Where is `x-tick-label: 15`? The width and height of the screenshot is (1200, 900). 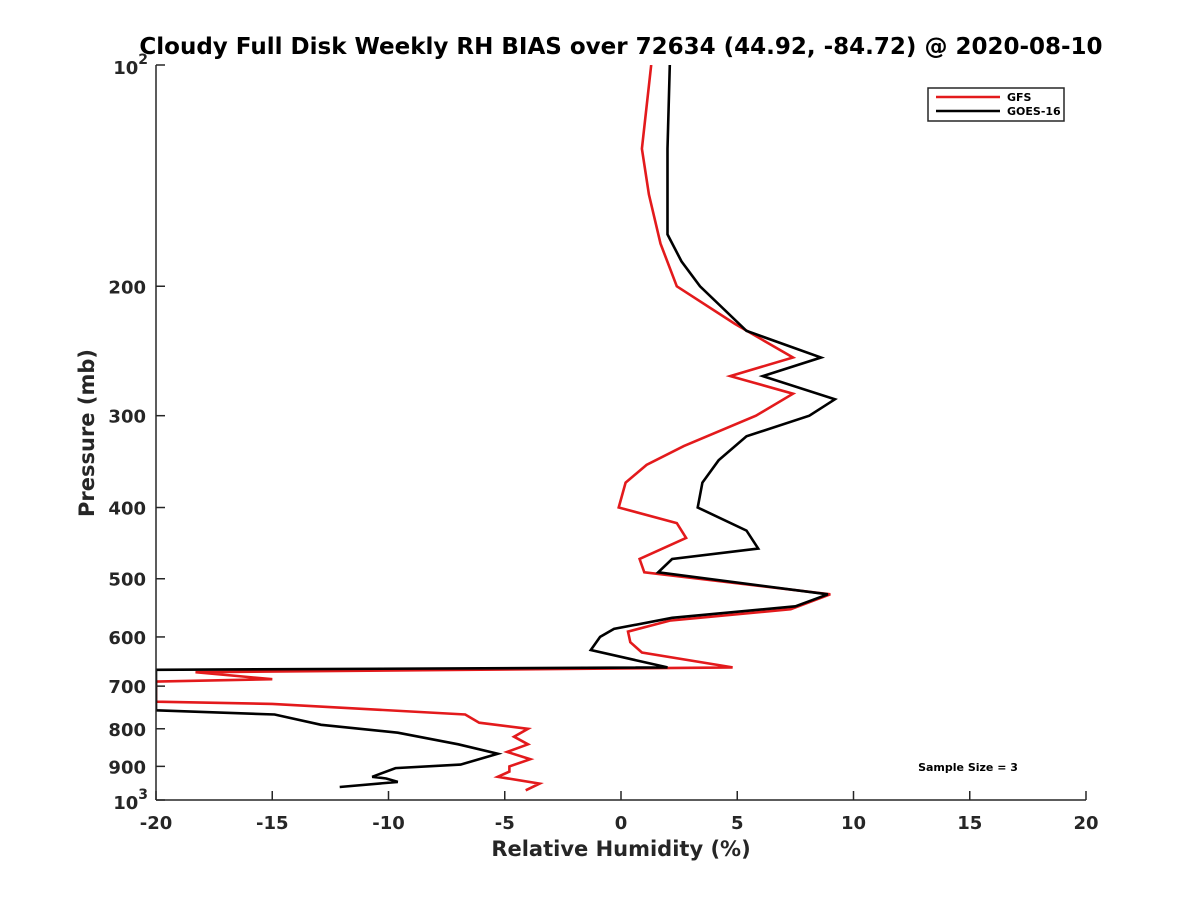
x-tick-label: 15 is located at coordinates (969, 823).